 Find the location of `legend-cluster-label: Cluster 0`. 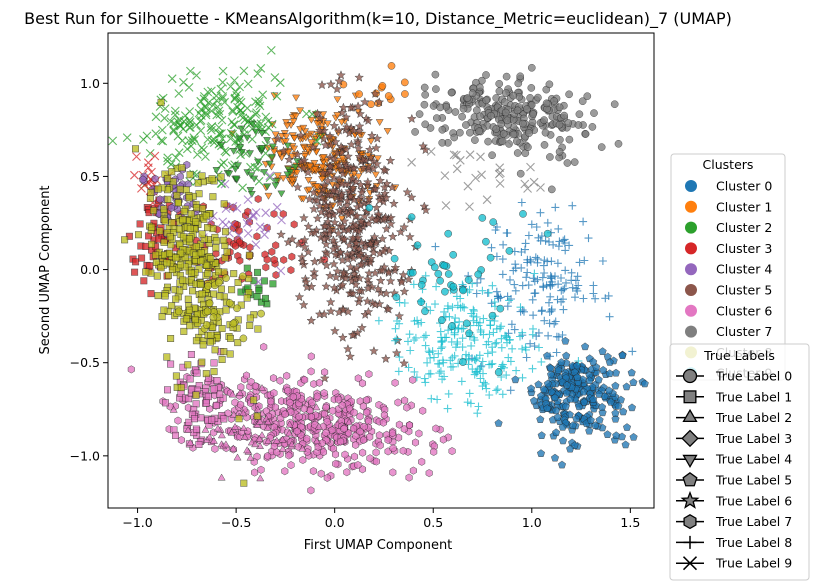

legend-cluster-label: Cluster 0 is located at coordinates (744, 186).